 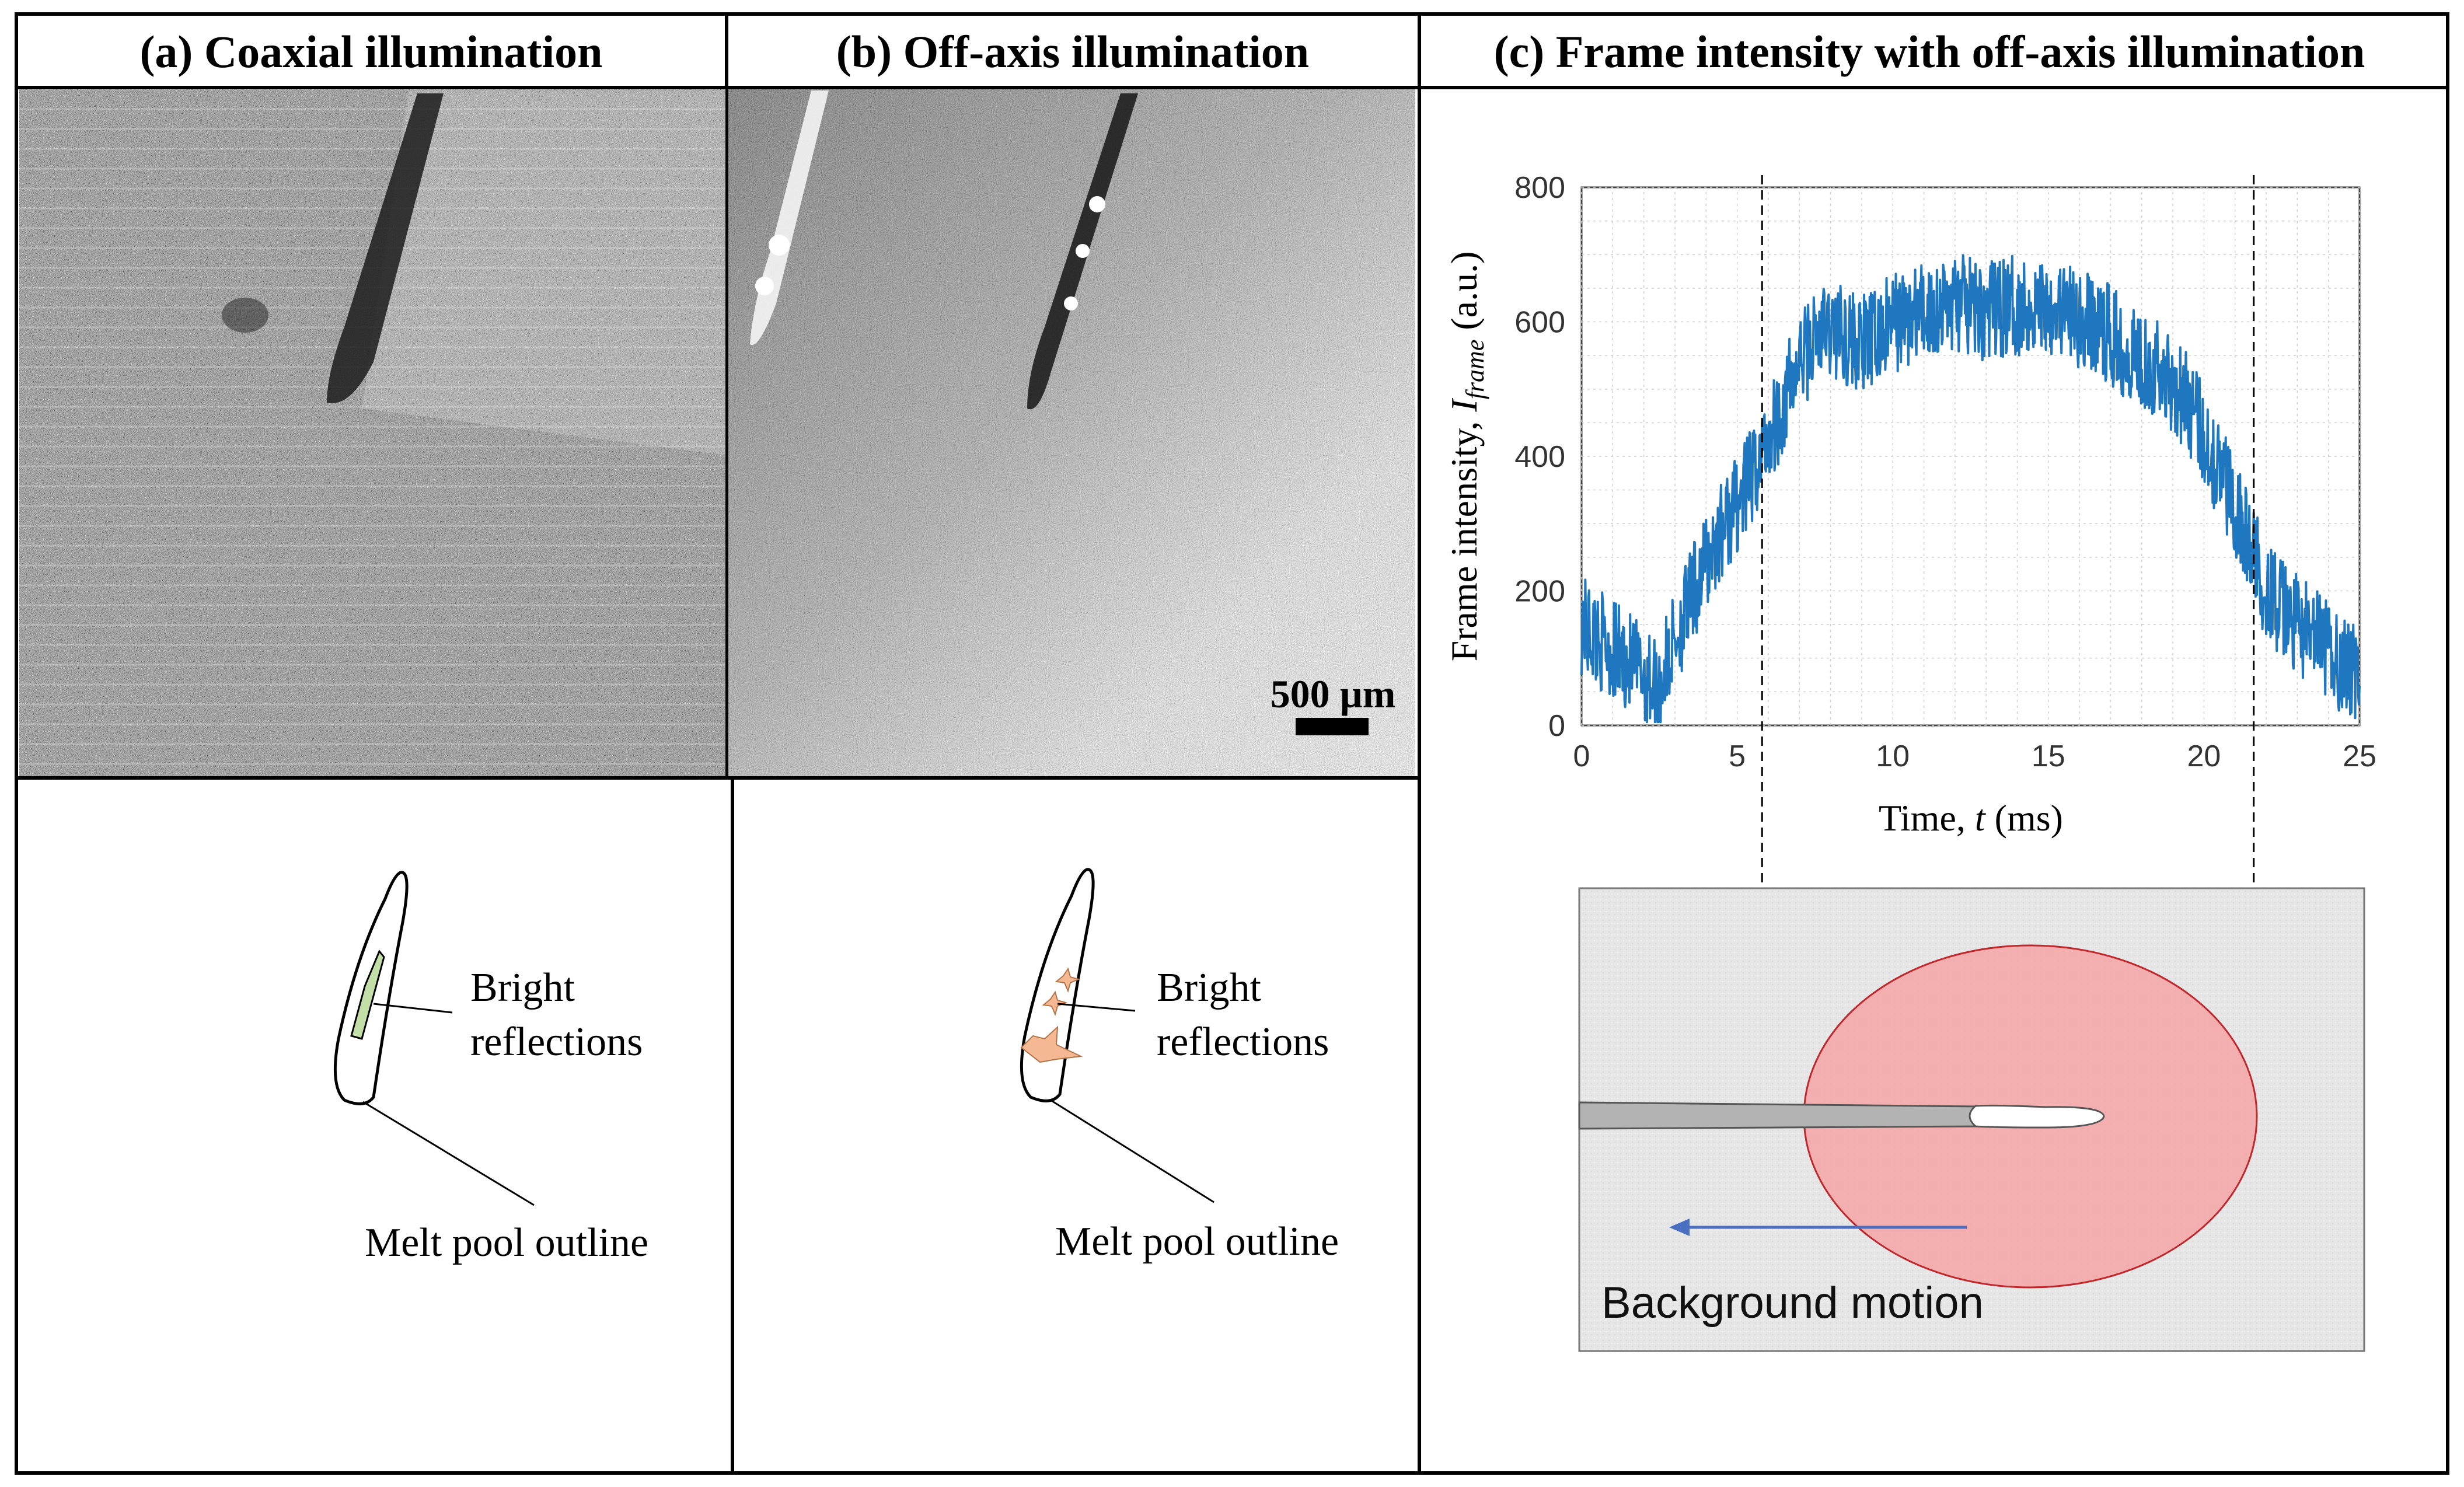 I want to click on leader-line-bright-a, so click(x=413, y=1008).